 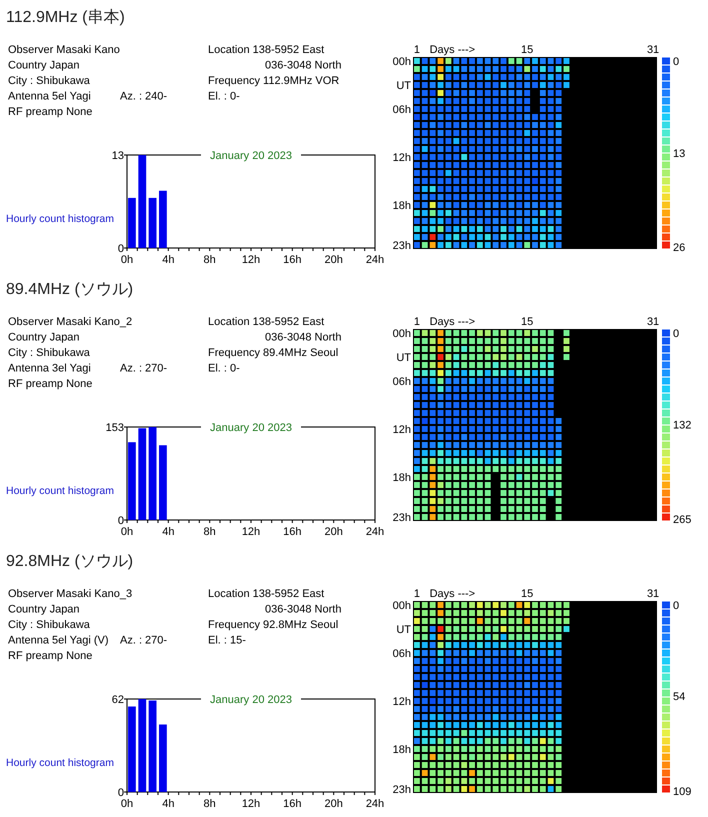 I want to click on text: Antenna 5el Yagi (V), so click(x=58, y=640).